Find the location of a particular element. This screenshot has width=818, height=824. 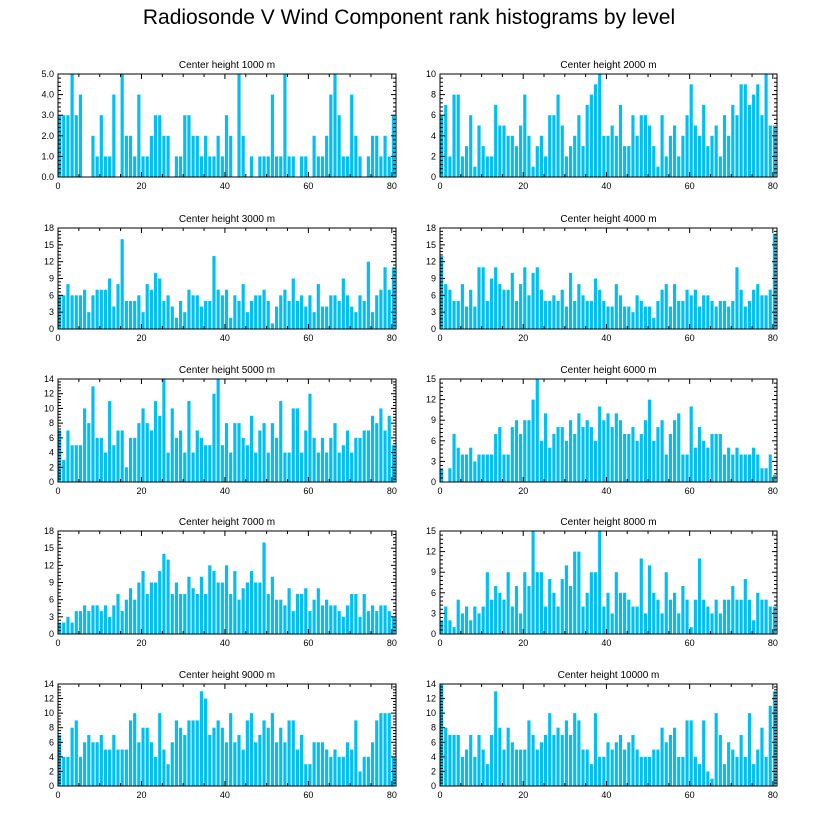

y-tick-label: 3.0 is located at coordinates (47, 115).